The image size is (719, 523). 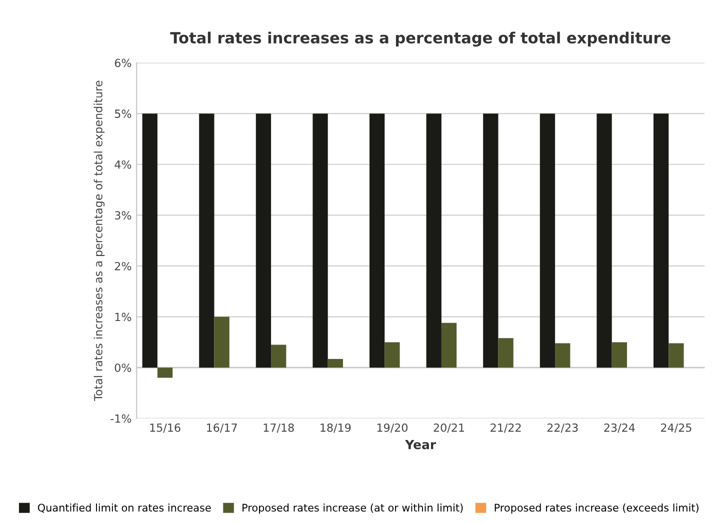 What do you see at coordinates (619, 428) in the screenshot?
I see `x-tick-label: 23/24` at bounding box center [619, 428].